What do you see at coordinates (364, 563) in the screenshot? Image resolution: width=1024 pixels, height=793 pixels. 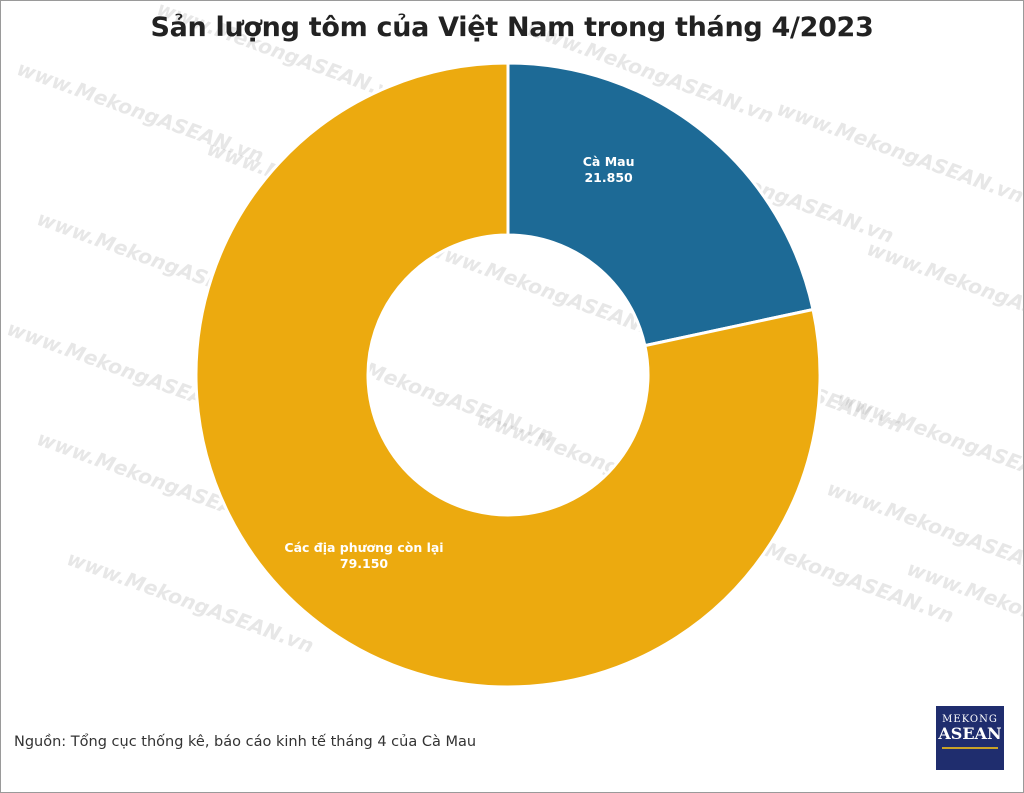 I see `label-others-value: 79.150` at bounding box center [364, 563].